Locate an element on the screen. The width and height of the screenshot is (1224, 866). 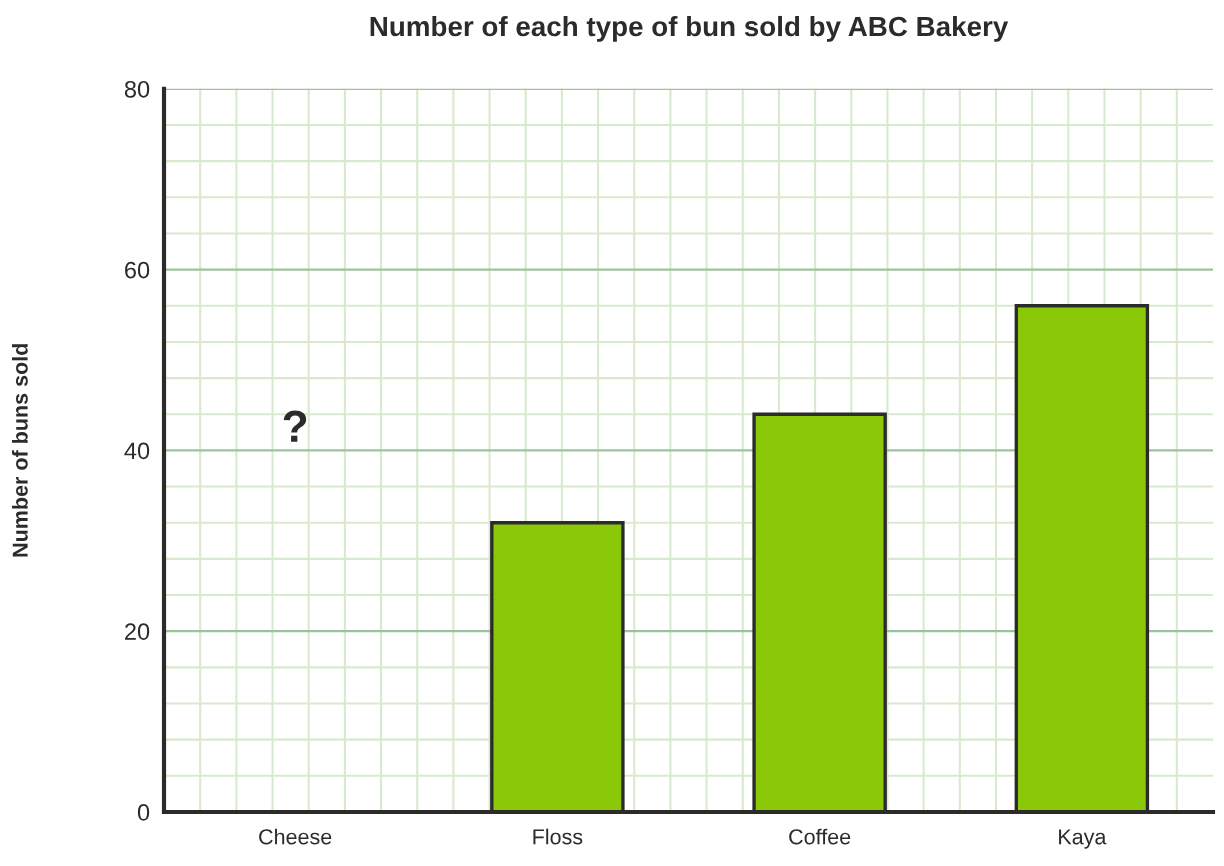
chart-title: Number of each type of bun sold by ABC Bakery is located at coordinates (689, 28).